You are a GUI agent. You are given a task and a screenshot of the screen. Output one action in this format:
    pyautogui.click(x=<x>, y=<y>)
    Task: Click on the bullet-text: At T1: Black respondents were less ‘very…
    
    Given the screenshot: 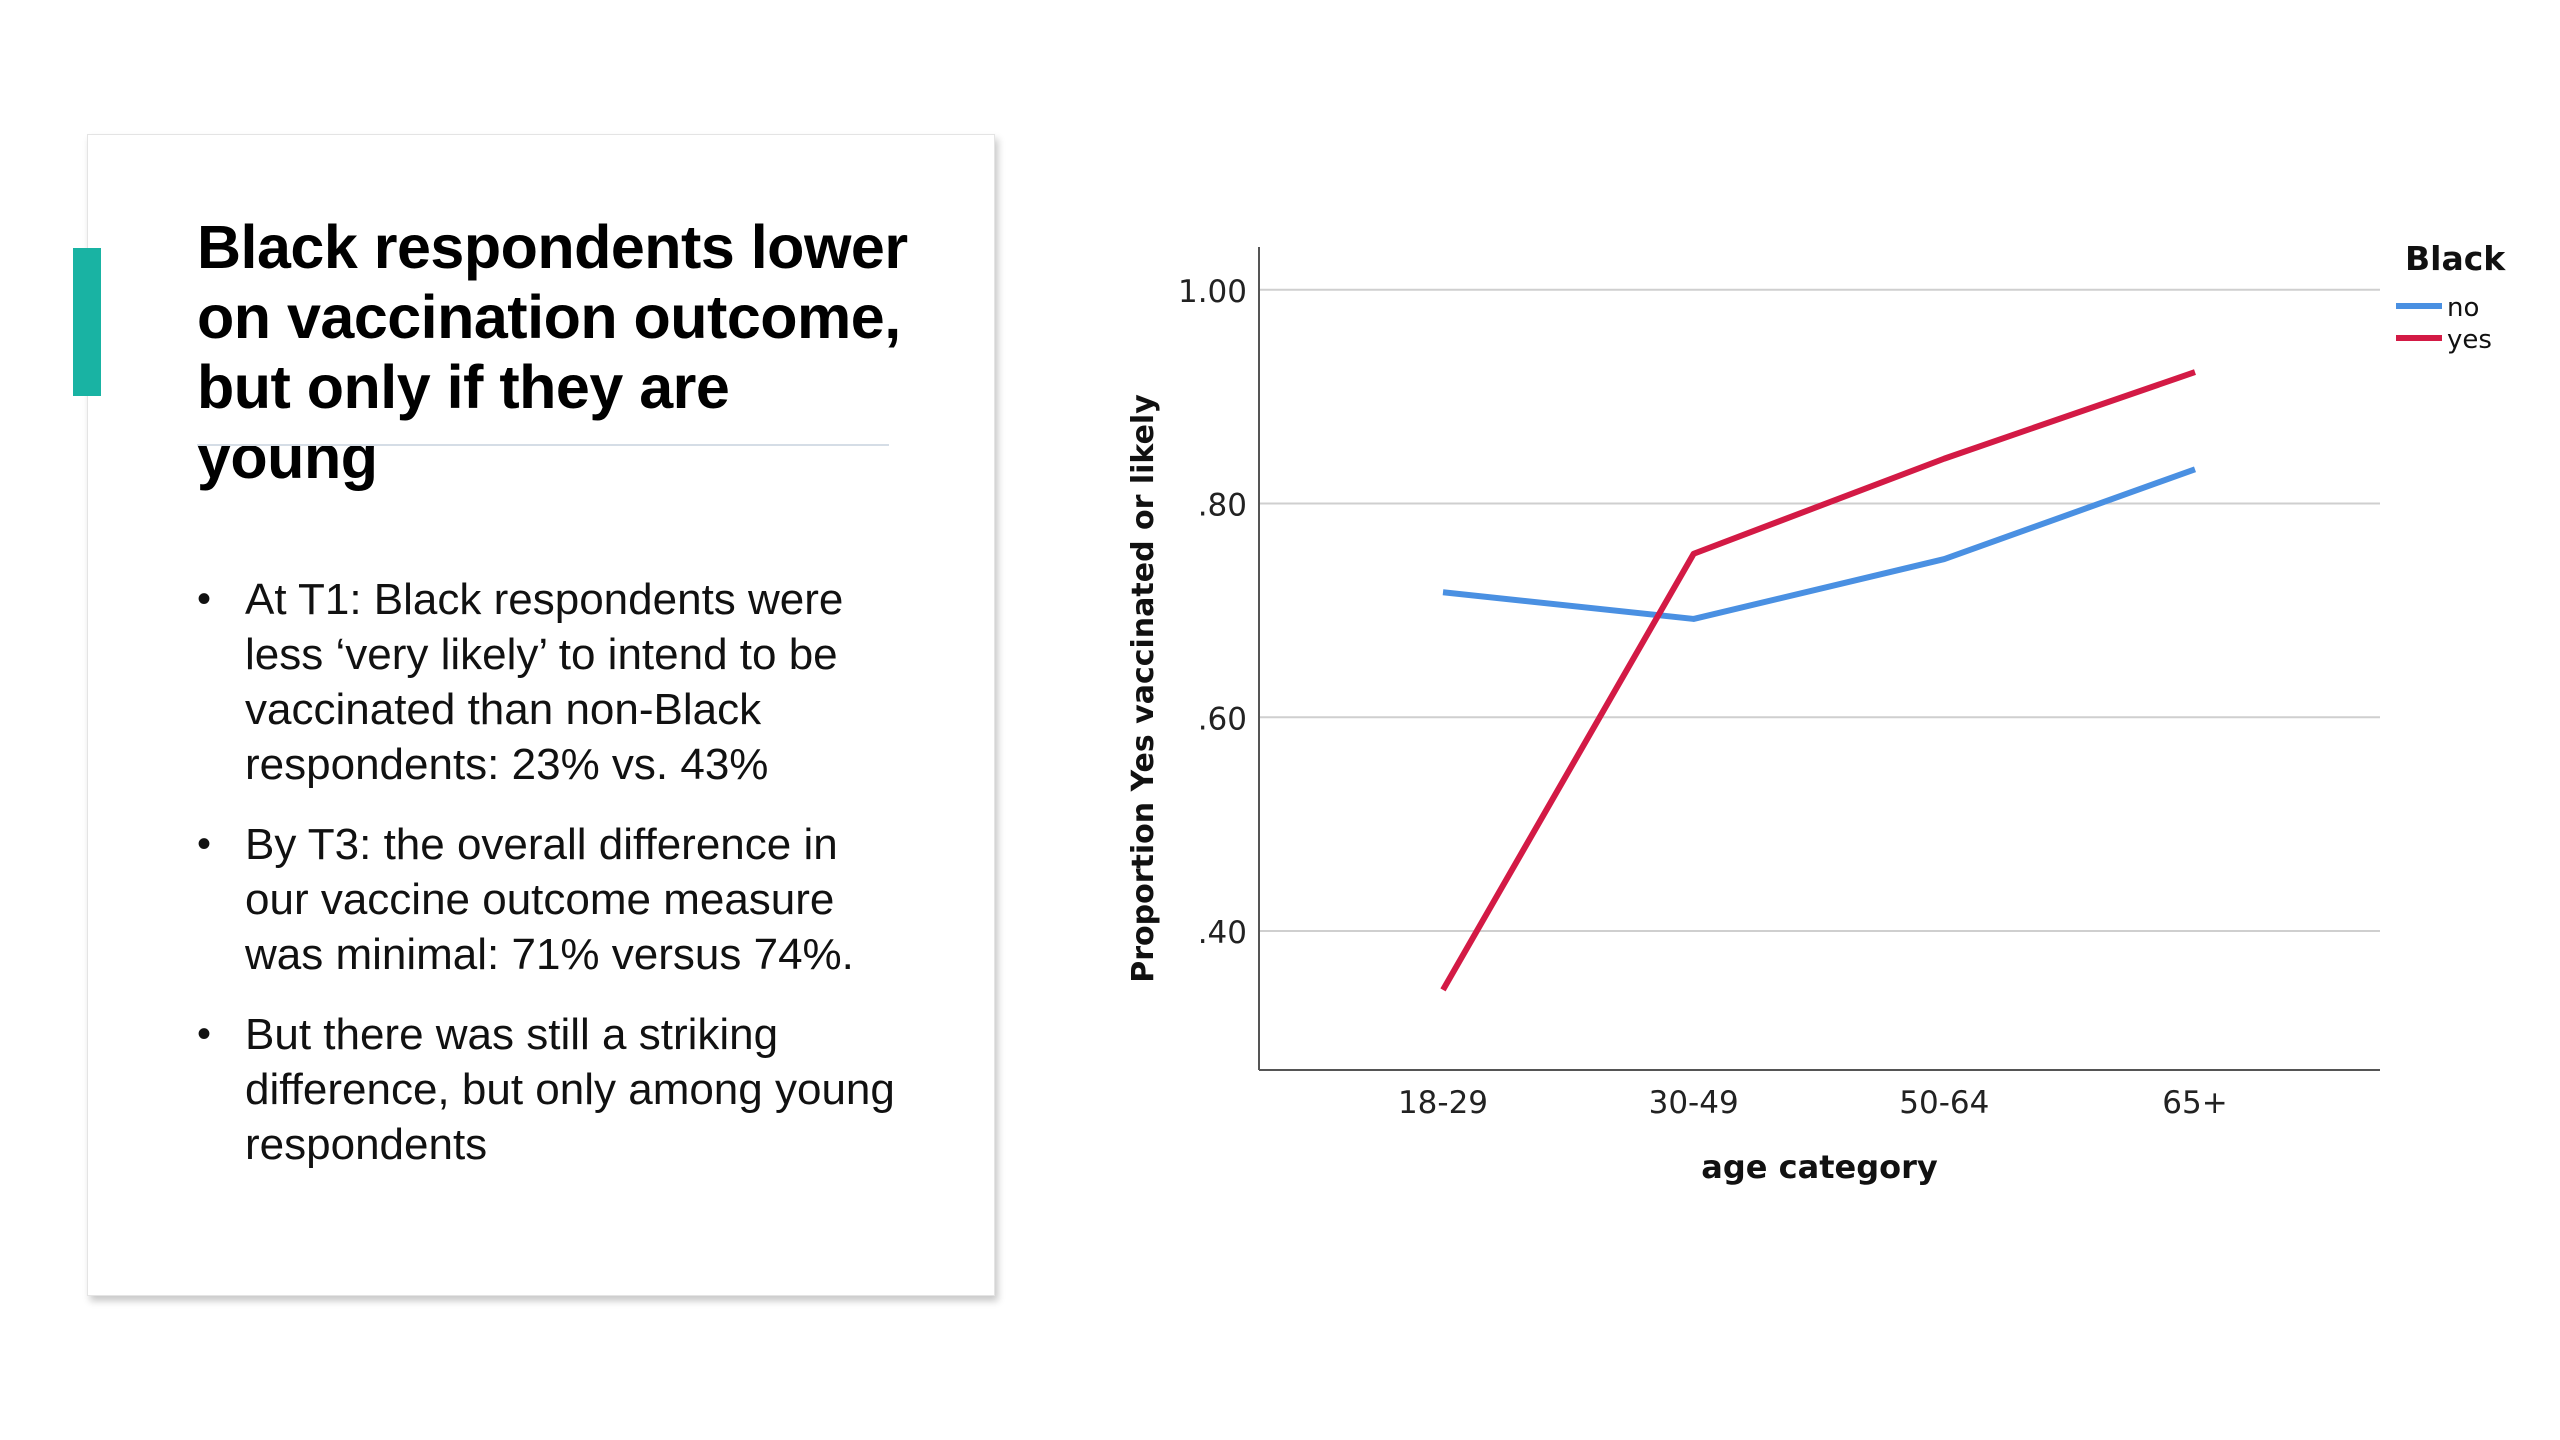 What is the action you would take?
    pyautogui.click(x=544, y=682)
    